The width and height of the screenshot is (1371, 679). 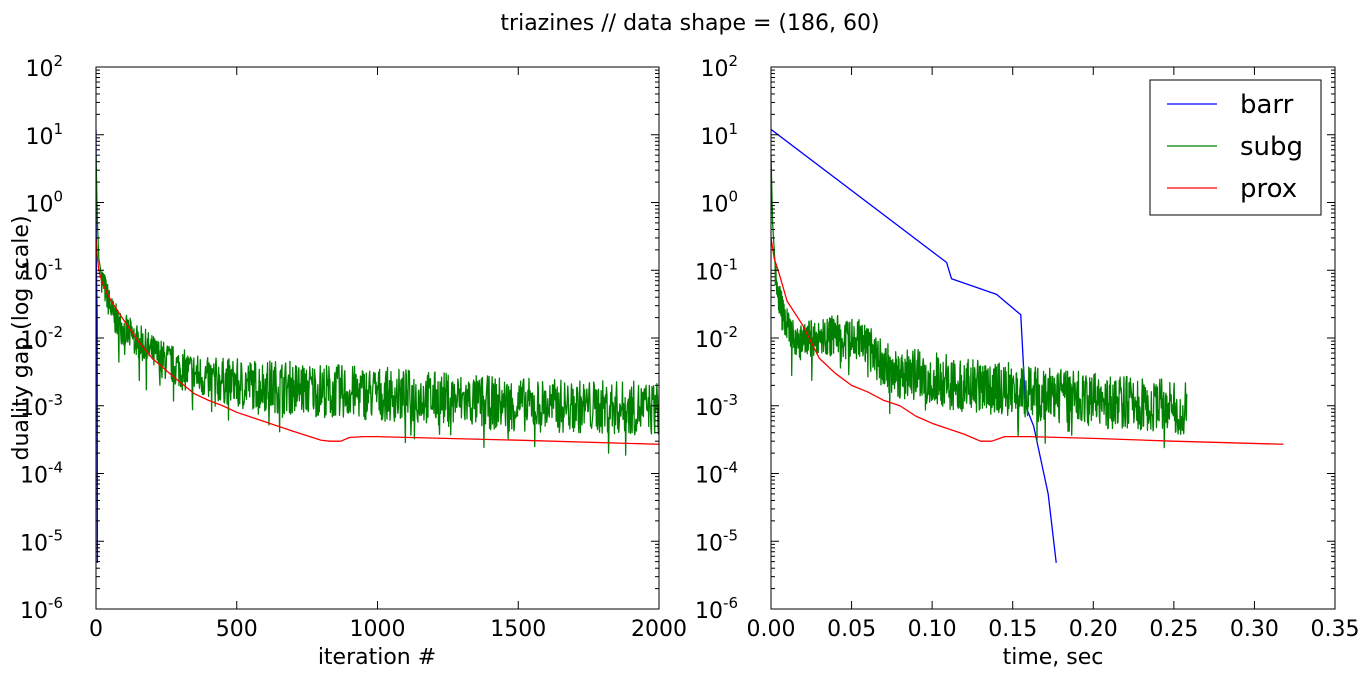 I want to click on left-y-tick-label: 10², so click(x=44, y=67).